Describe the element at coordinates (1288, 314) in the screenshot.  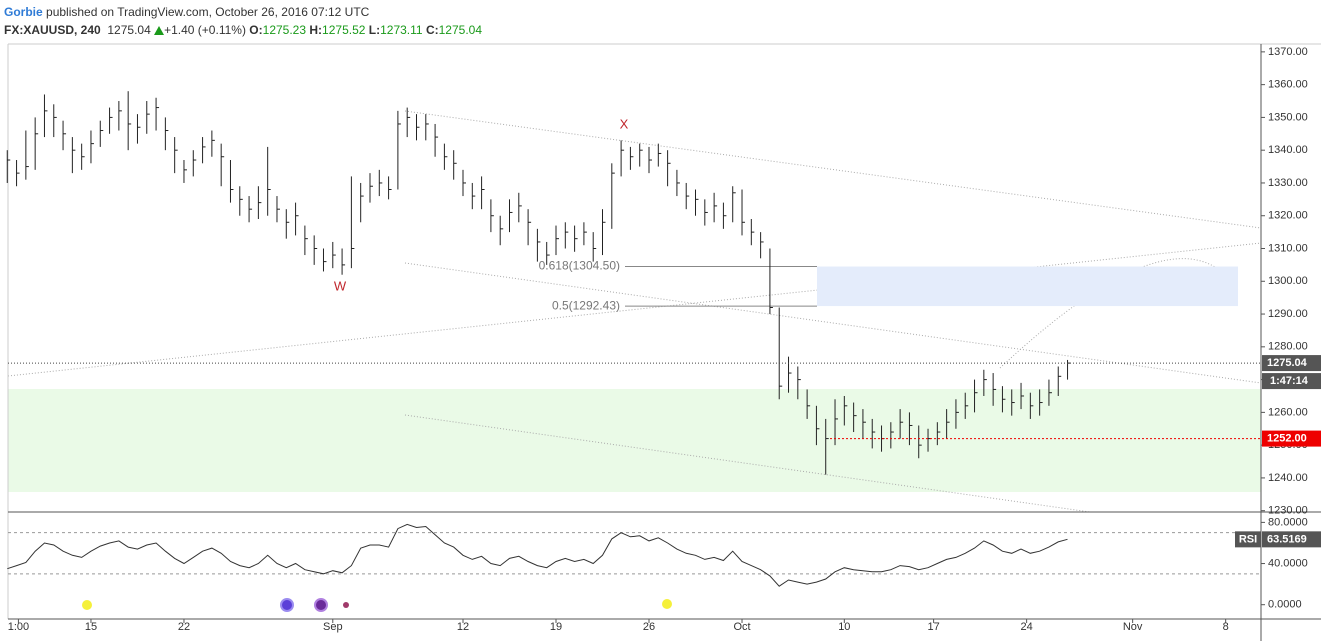
I see `y-tick-label: 1290.00` at that location.